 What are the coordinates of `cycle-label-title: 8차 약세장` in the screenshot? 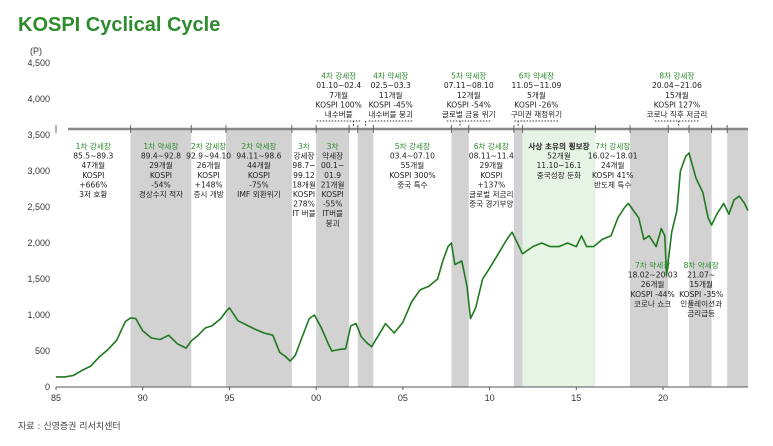 It's located at (701, 265).